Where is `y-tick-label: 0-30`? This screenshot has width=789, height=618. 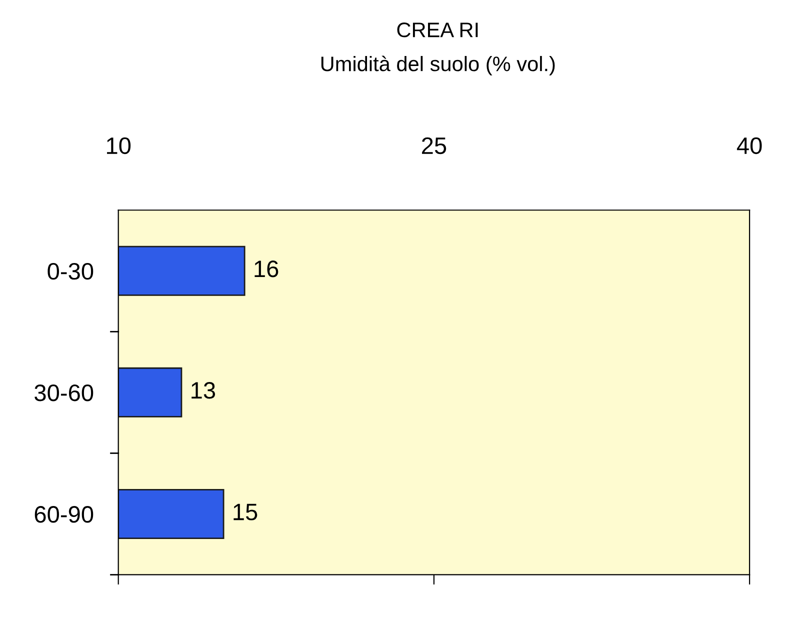
y-tick-label: 0-30 is located at coordinates (71, 271).